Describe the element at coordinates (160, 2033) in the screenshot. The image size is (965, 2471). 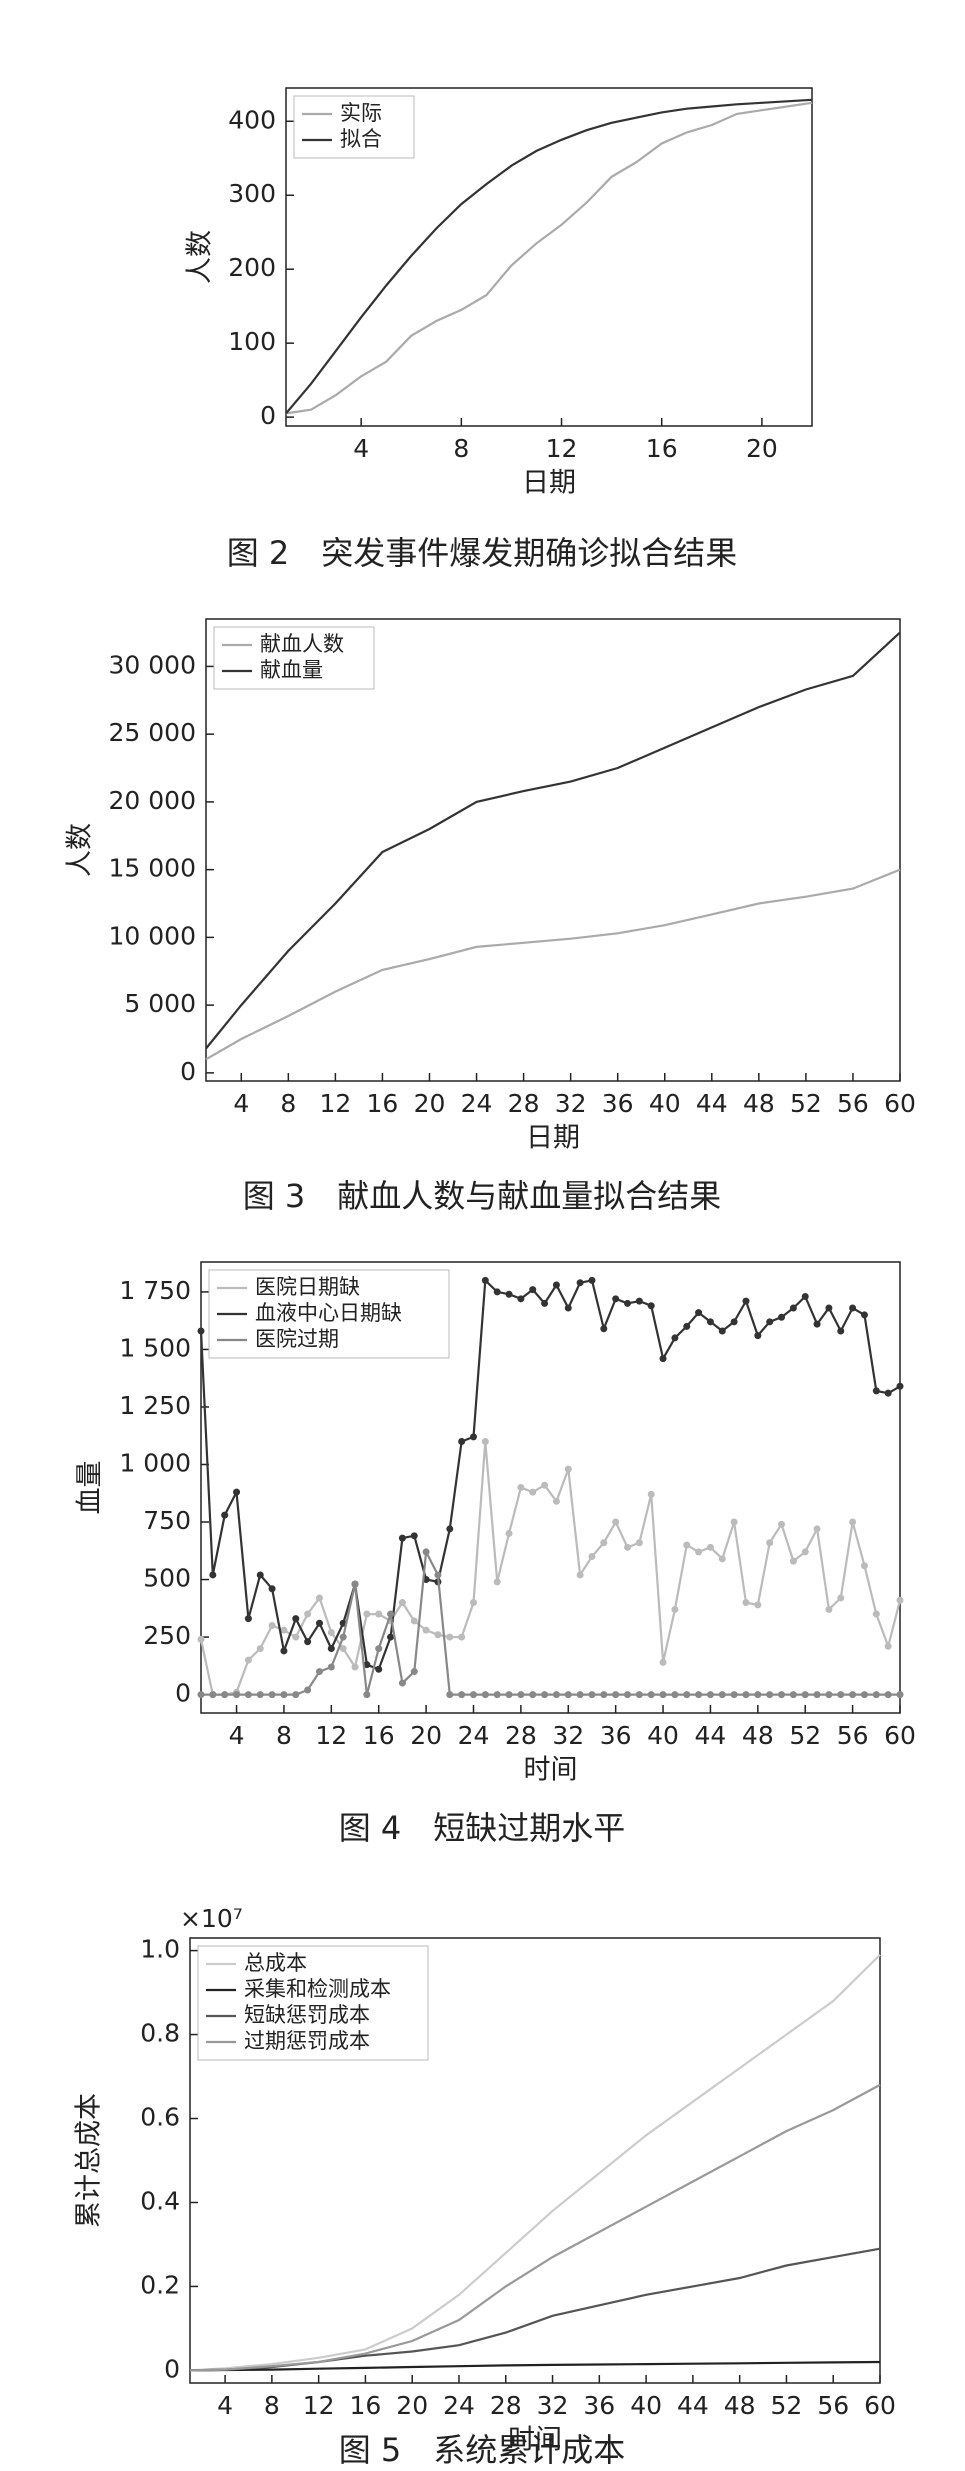
I see `y-tick-label: 0.8` at that location.